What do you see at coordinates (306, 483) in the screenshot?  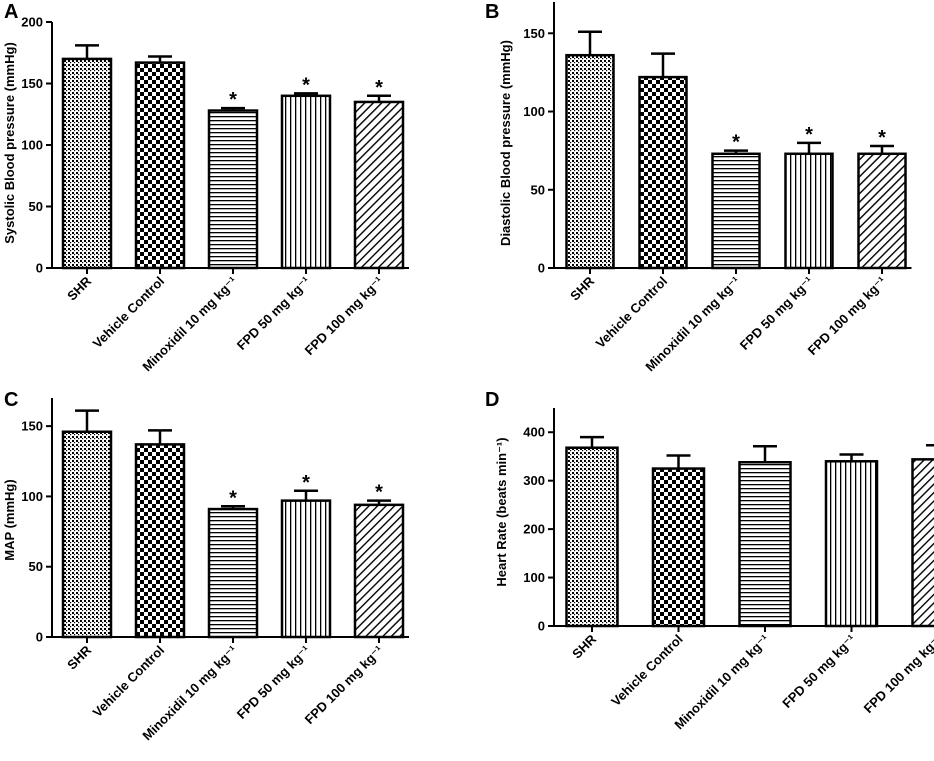 I see `panel-c-significance-fpd-50: *` at bounding box center [306, 483].